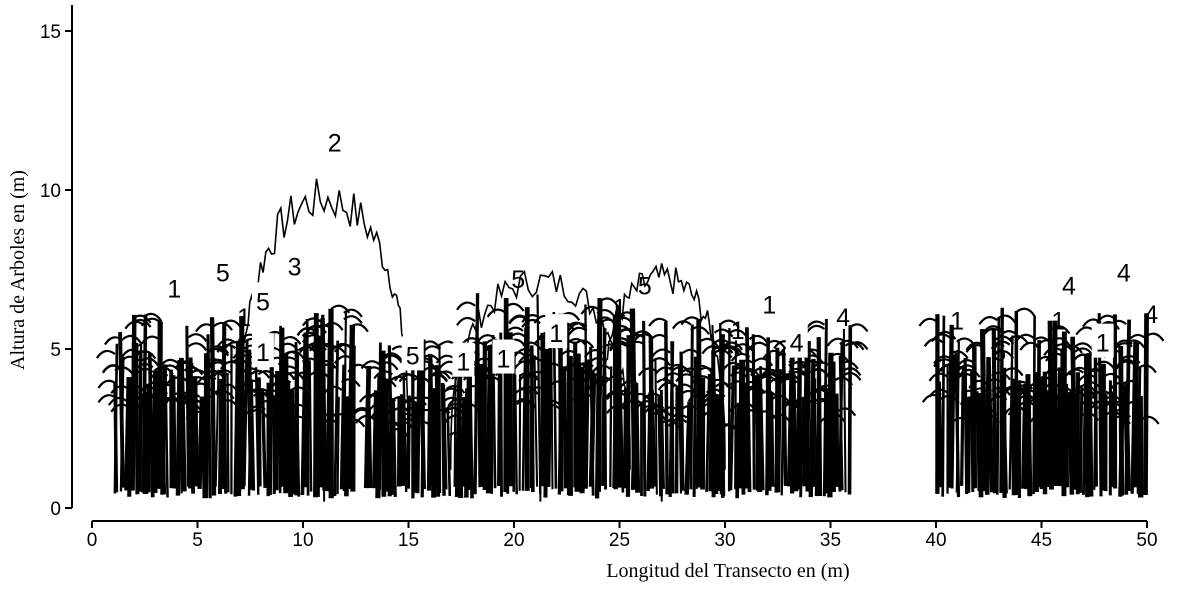 The image size is (1183, 594). What do you see at coordinates (50, 191) in the screenshot?
I see `y-tick-label: 10` at bounding box center [50, 191].